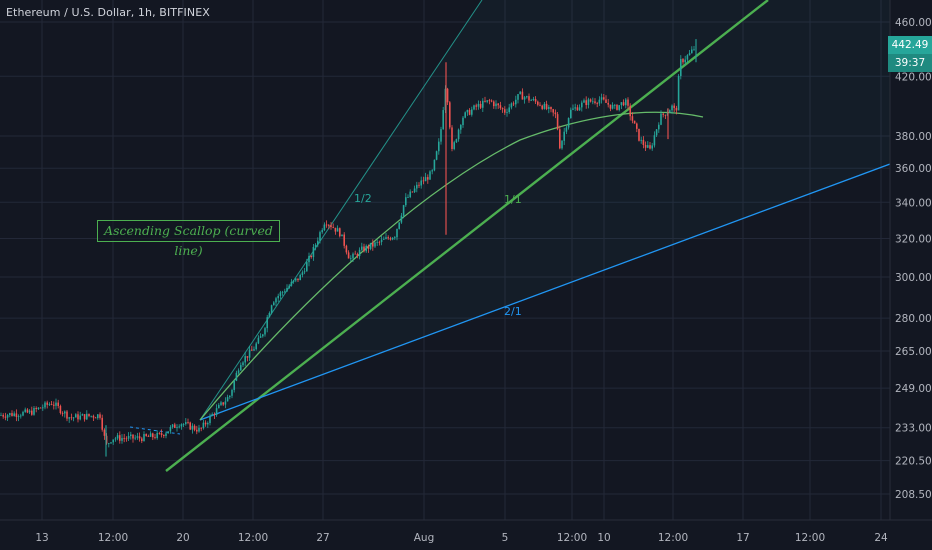 This screenshot has height=550, width=932. I want to click on price-tick-label: 220.50, so click(913, 462).